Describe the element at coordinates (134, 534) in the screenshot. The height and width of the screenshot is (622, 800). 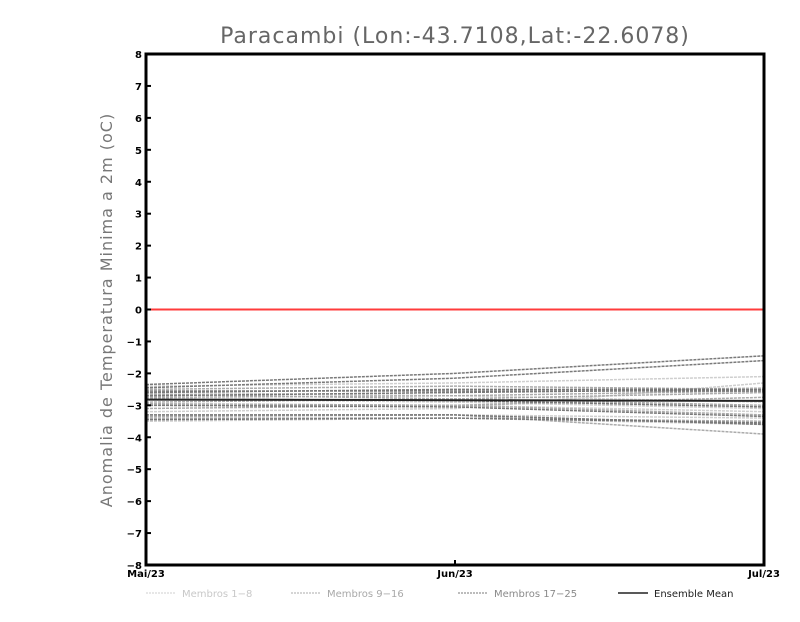
I see `y-tick-label: −7` at that location.